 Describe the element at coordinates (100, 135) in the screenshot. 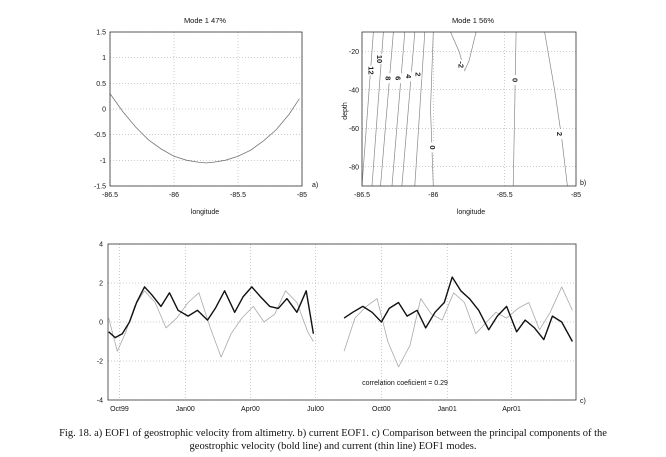

I see `panel-a-ytick-label: -0.5` at that location.